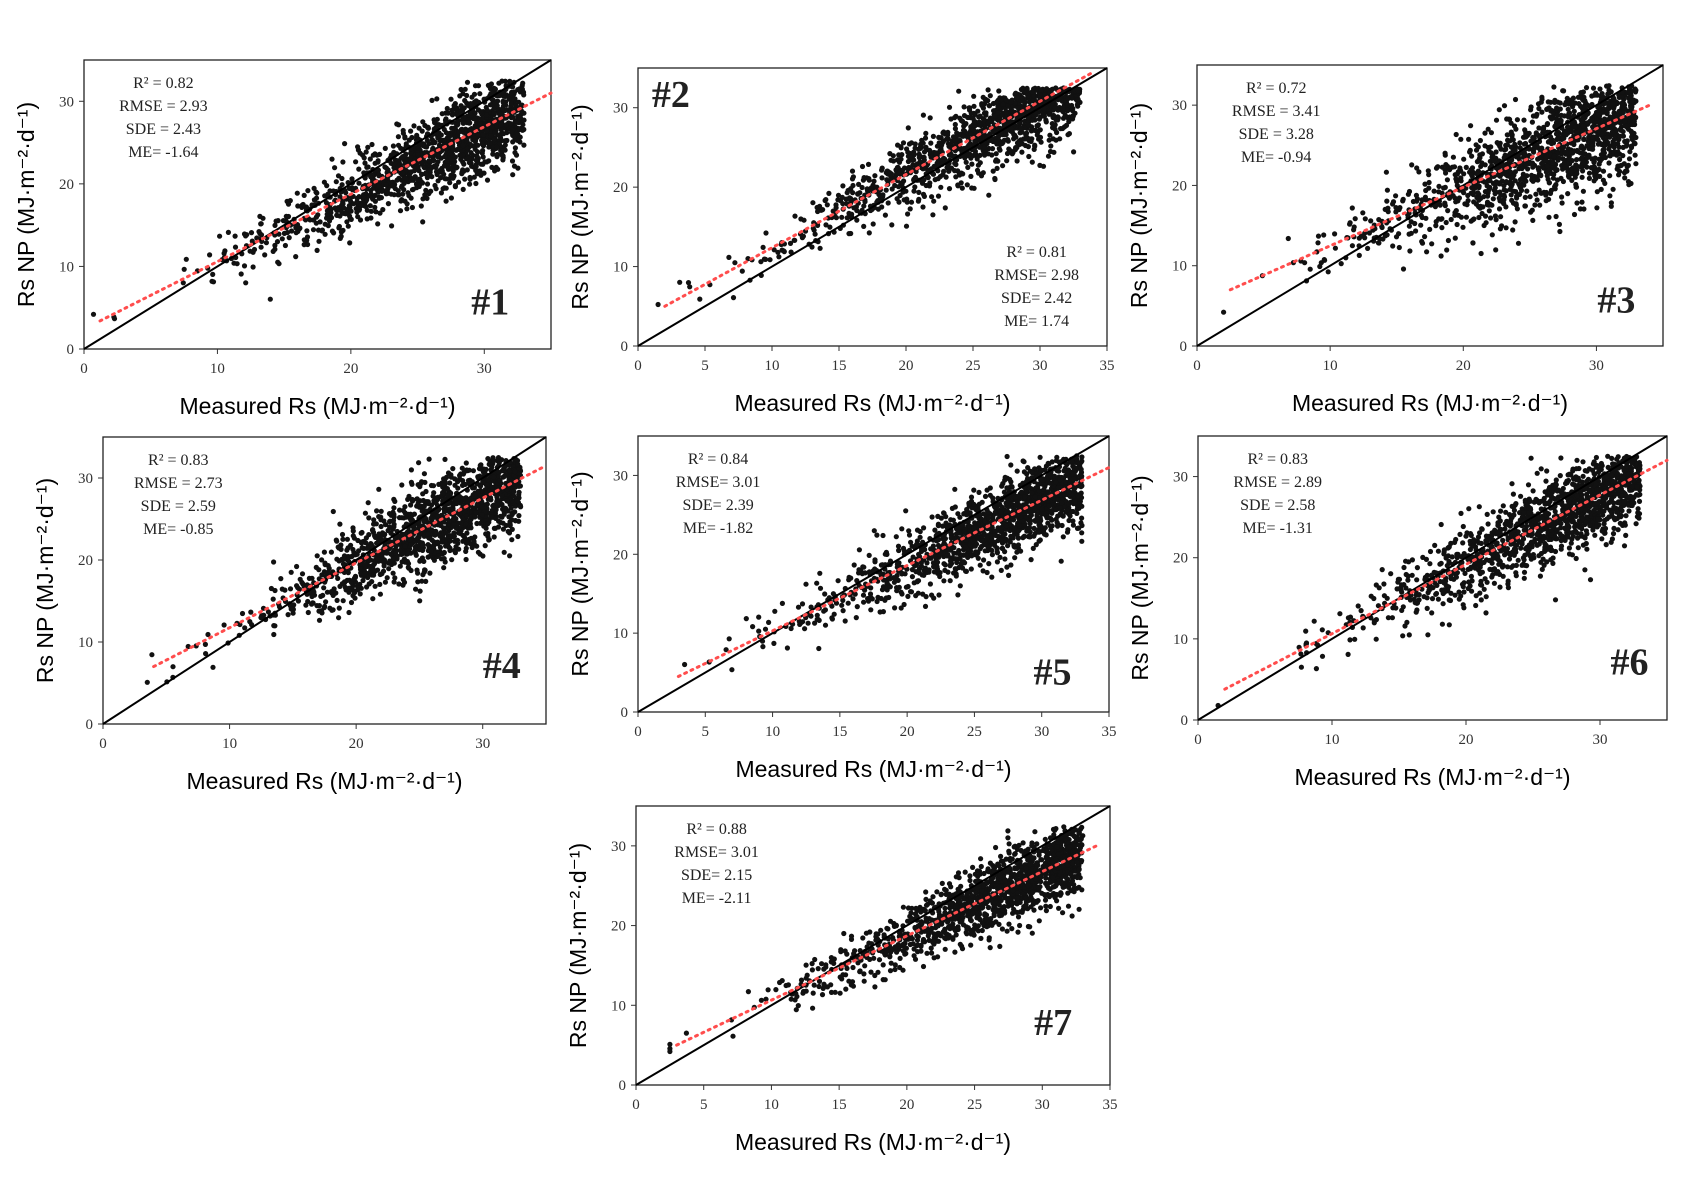 This screenshot has height=1194, width=1699. What do you see at coordinates (625, 347) in the screenshot?
I see `y-tick-label: 0` at bounding box center [625, 347].